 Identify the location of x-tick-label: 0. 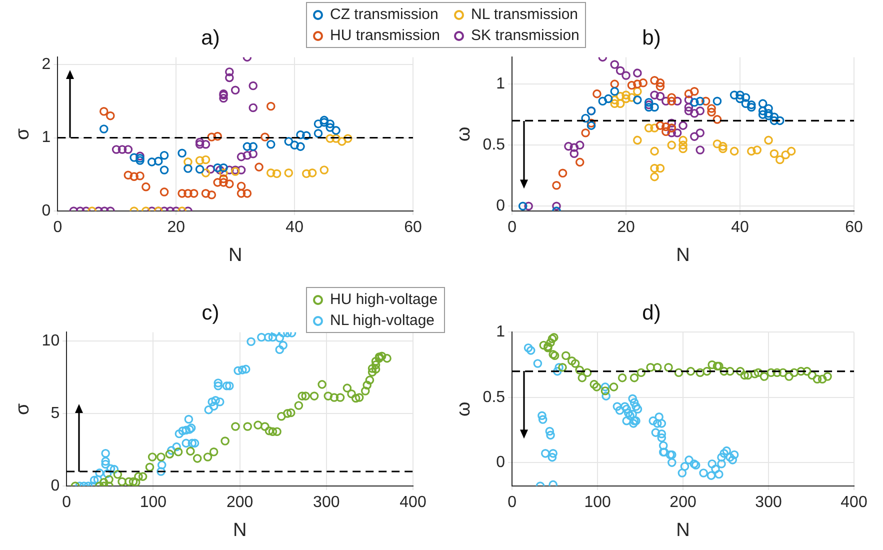
(512, 227).